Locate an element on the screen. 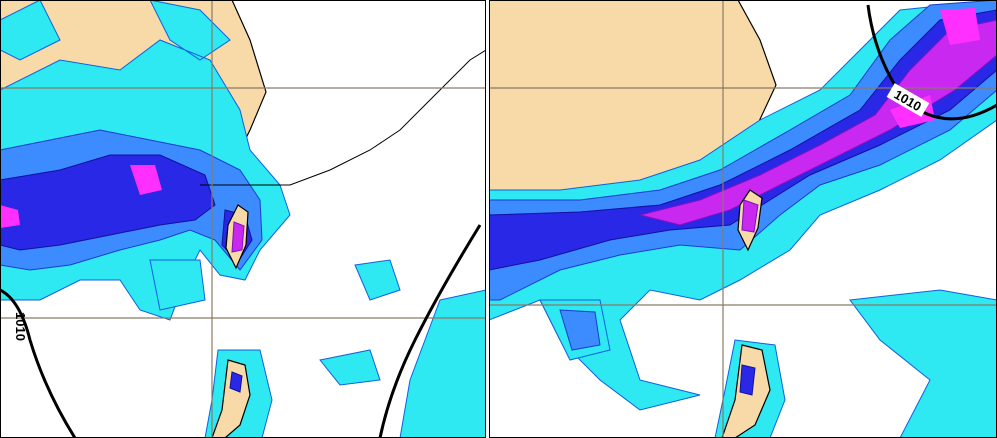 The image size is (997, 438). precip-core is located at coordinates (935, 68).